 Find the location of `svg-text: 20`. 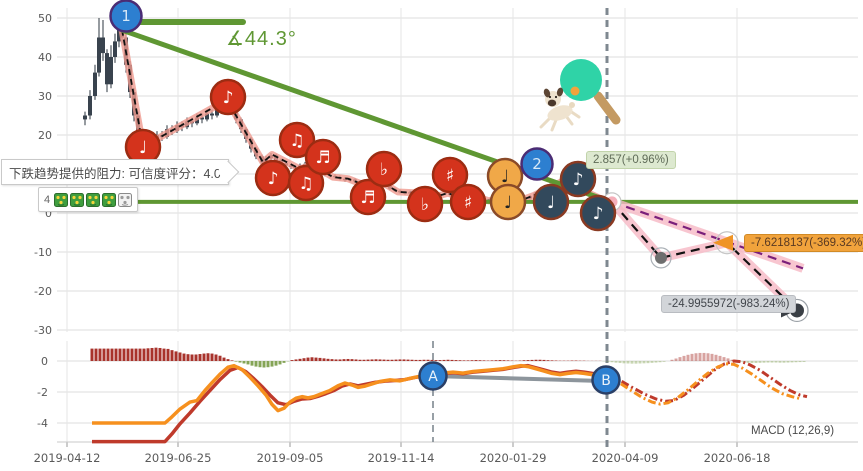

svg-text: 20 is located at coordinates (45, 135).